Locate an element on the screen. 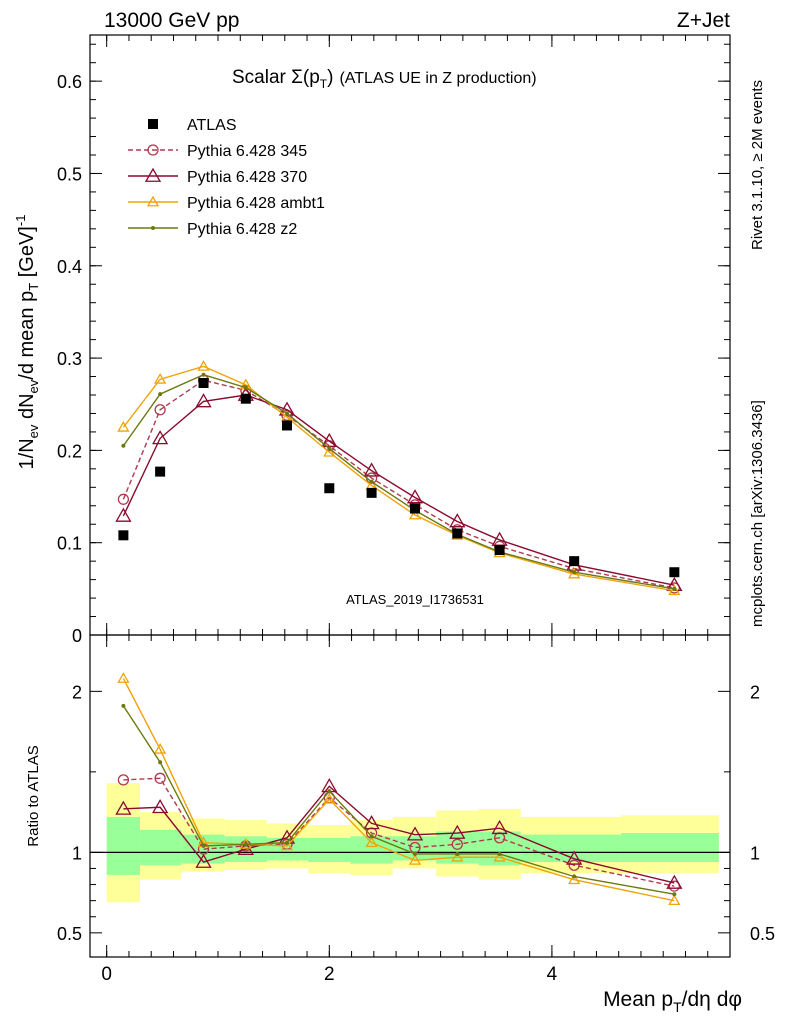 The image size is (786, 1029). y-tick-label: 0 is located at coordinates (77, 636).